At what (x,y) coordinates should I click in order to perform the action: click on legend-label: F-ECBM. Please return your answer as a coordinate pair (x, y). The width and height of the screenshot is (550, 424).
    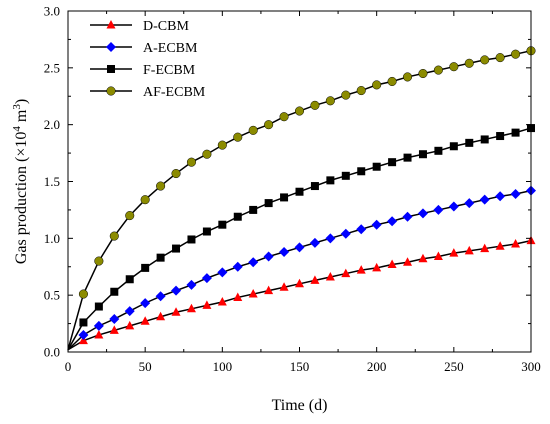
    Looking at the image, I should click on (169, 70).